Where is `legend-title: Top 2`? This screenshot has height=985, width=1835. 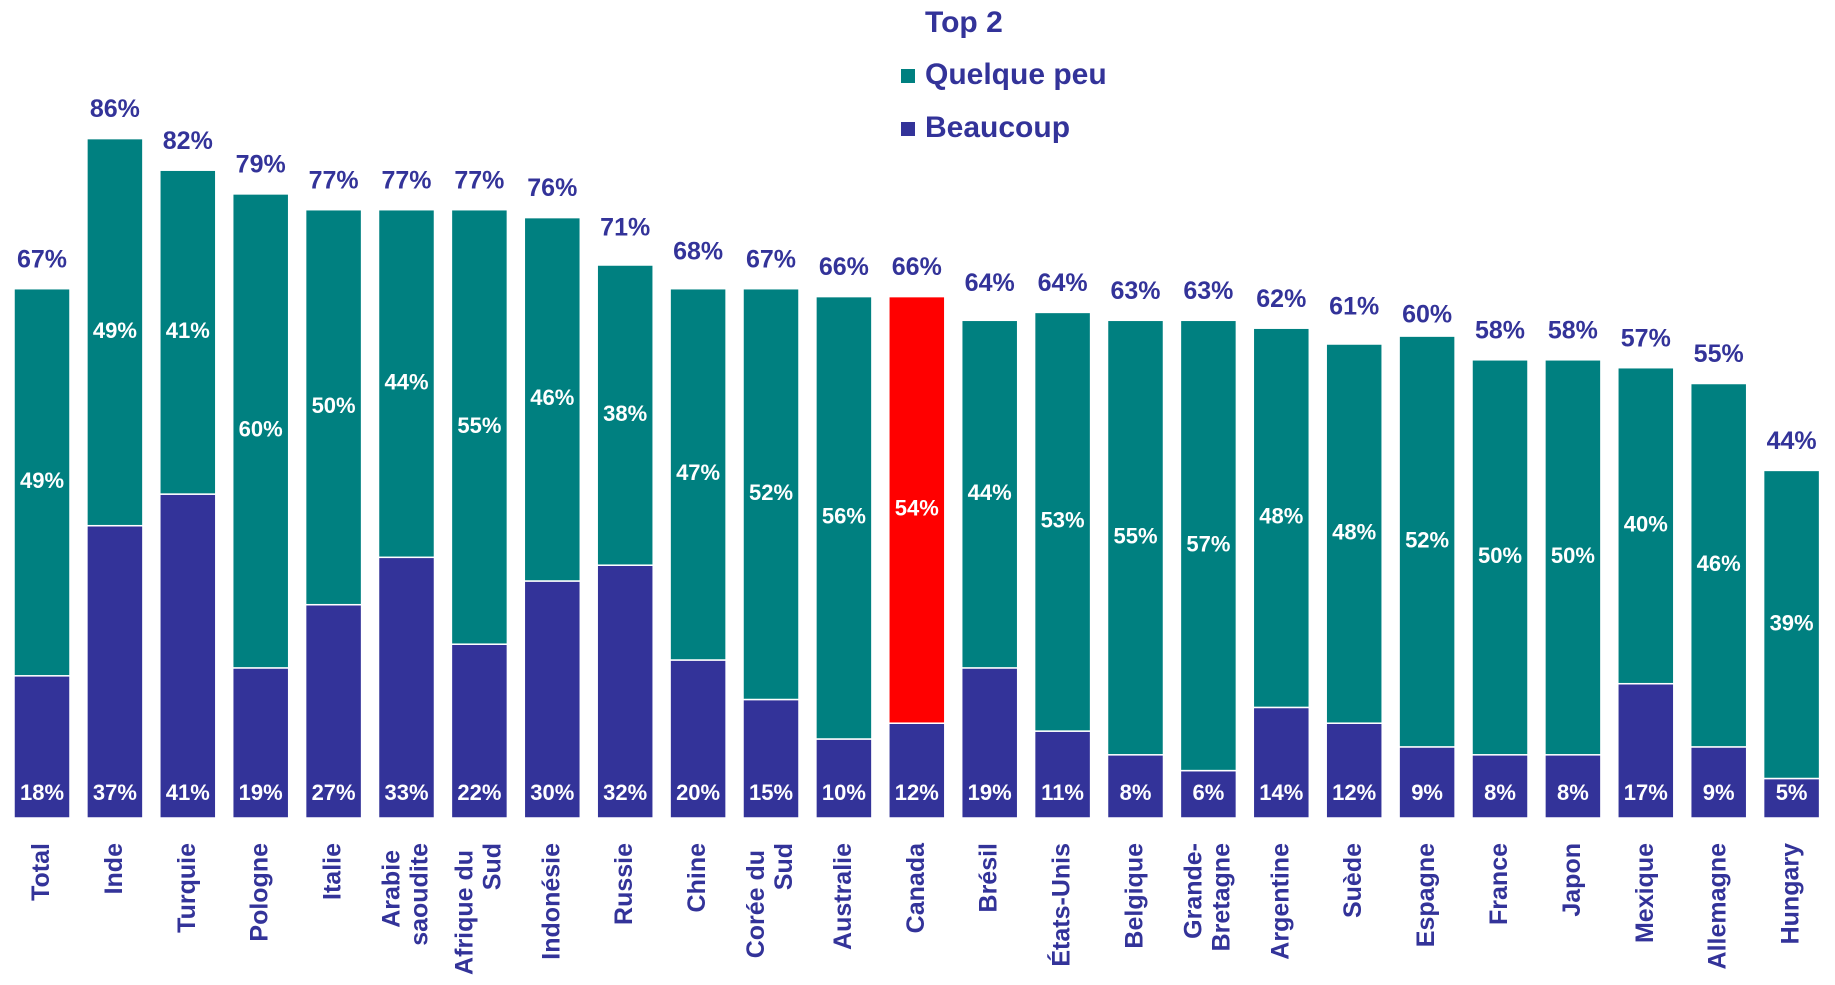
legend-title: Top 2 is located at coordinates (964, 22).